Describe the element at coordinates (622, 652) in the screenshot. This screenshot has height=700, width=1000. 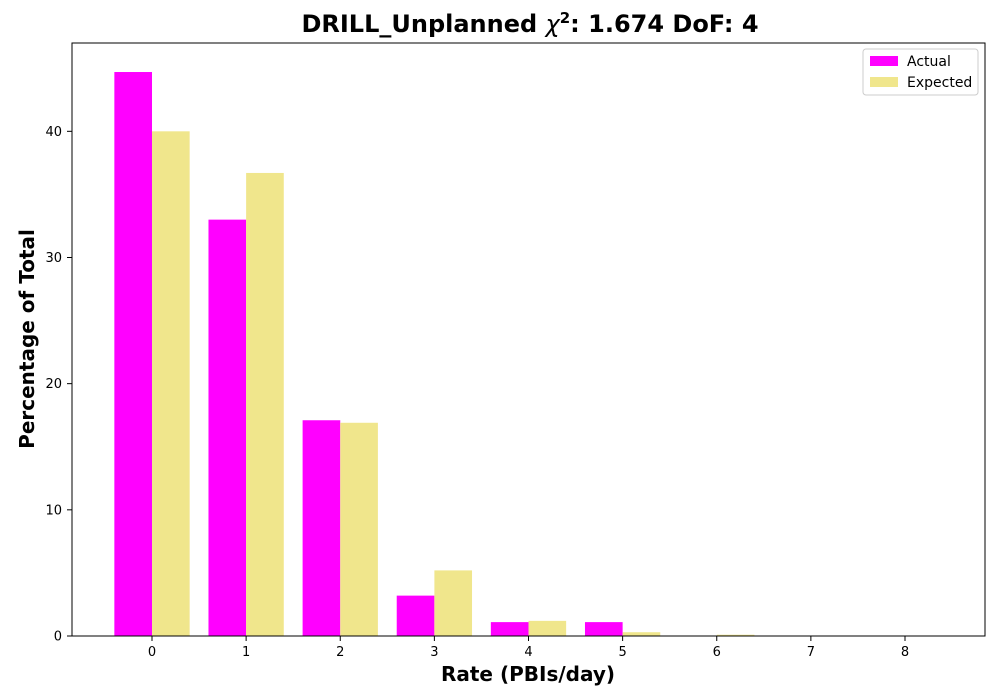
I see `x-tick-label: 5` at that location.